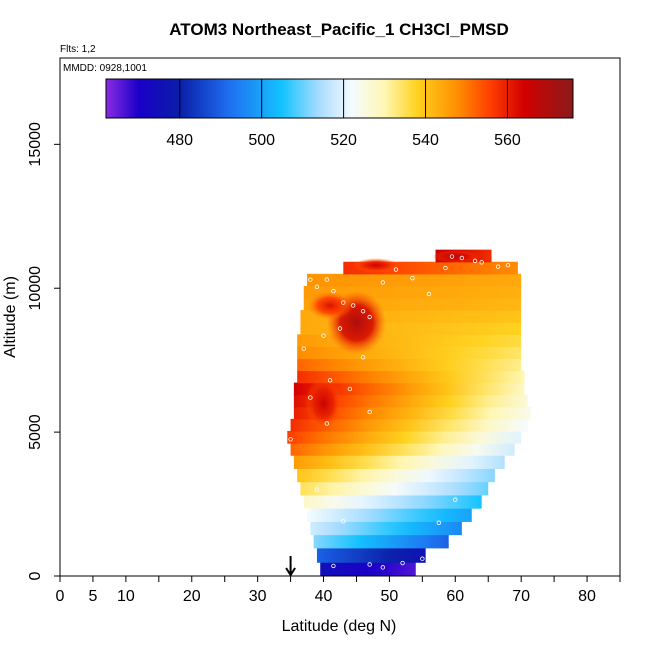 The height and width of the screenshot is (655, 650). Describe the element at coordinates (35, 575) in the screenshot. I see `y-tick-label: 0` at that location.